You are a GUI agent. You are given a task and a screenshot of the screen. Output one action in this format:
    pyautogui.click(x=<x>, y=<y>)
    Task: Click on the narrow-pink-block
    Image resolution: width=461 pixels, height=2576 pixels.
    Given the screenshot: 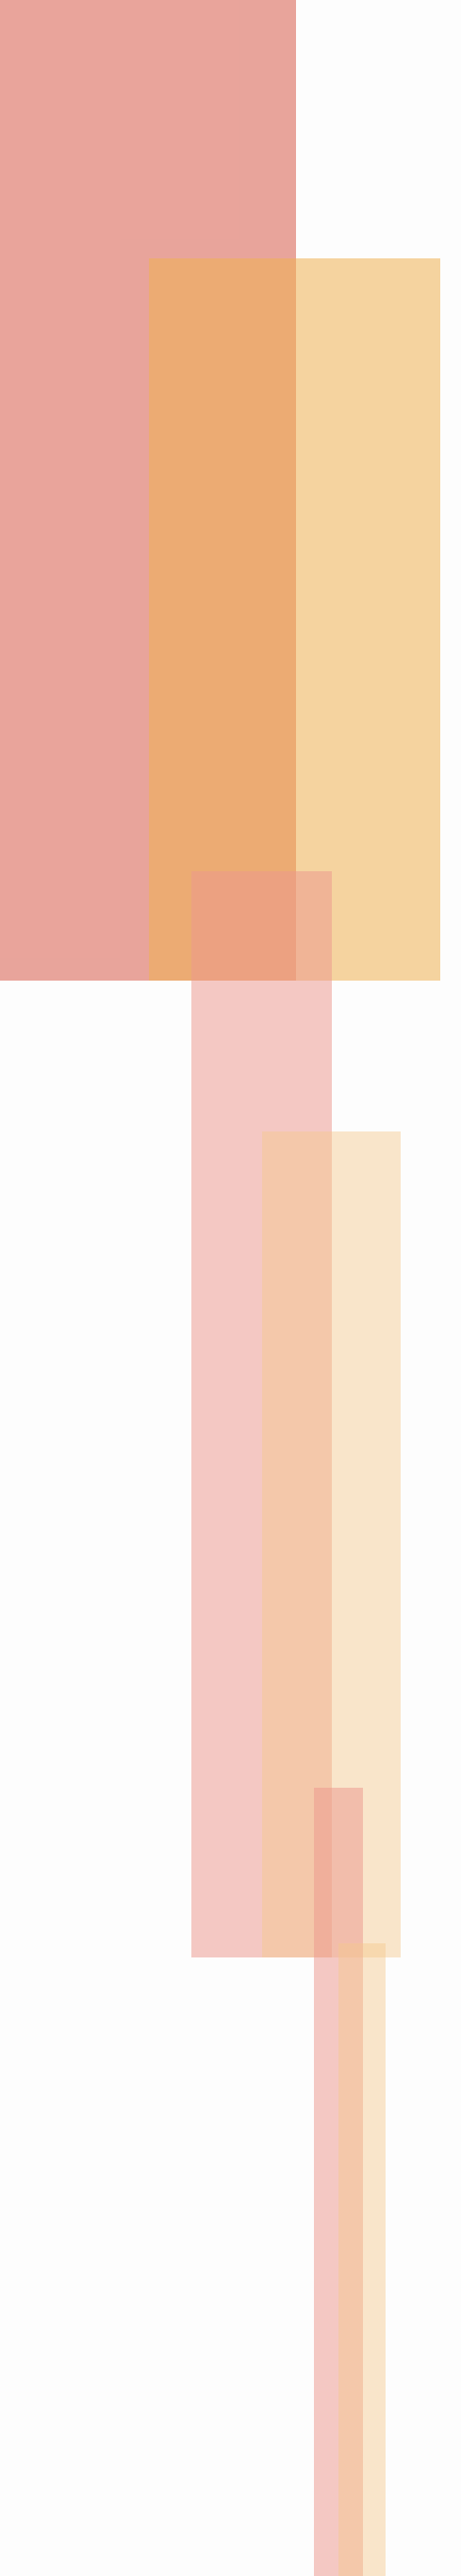 What is the action you would take?
    pyautogui.click(x=338, y=2182)
    